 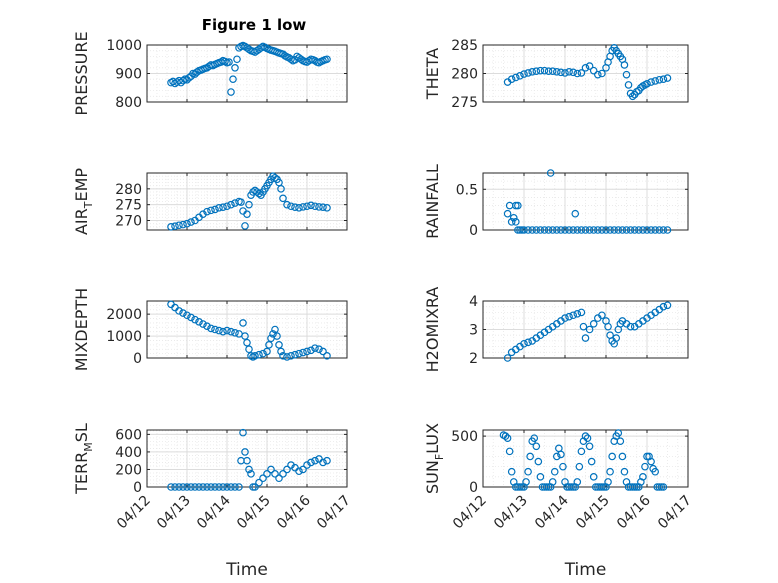 I want to click on y-tick-label: 600, so click(x=128, y=435).